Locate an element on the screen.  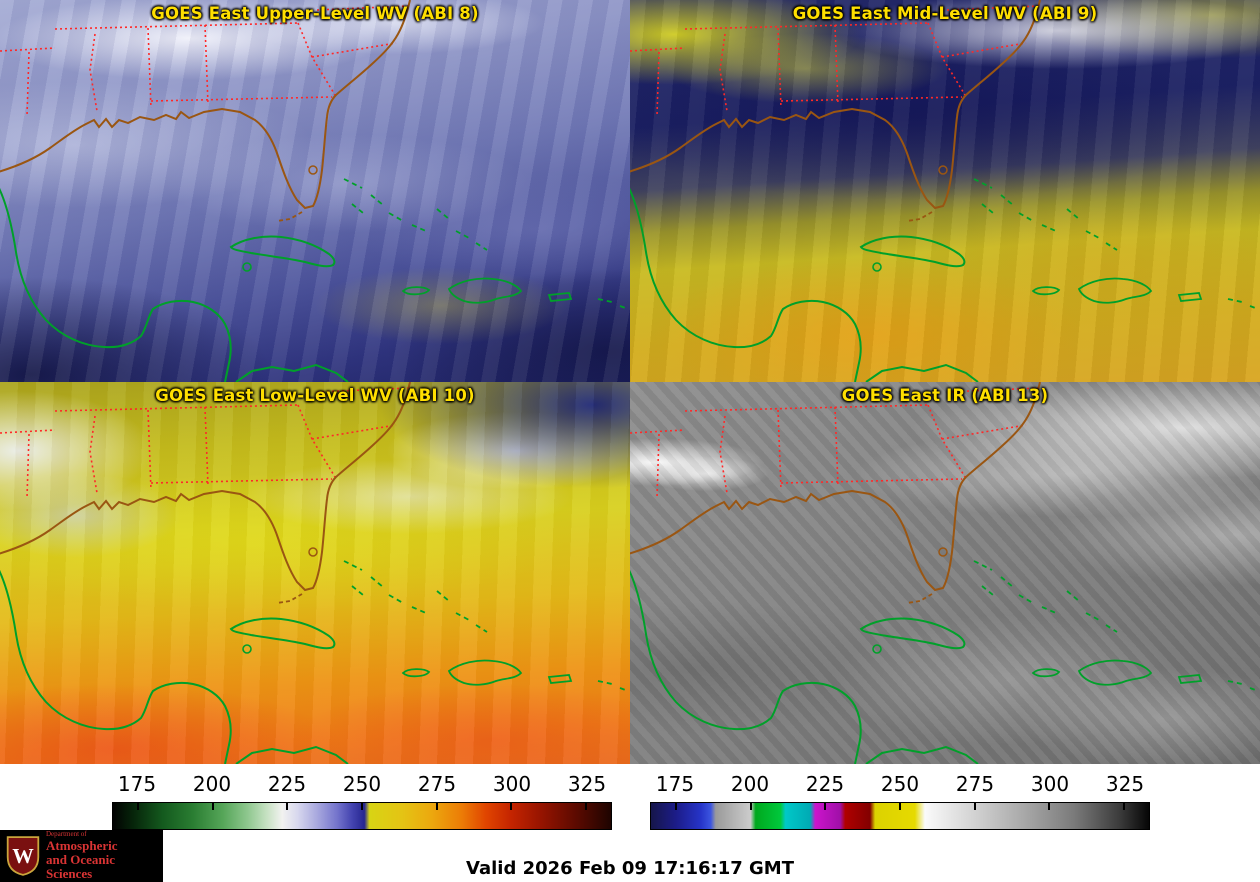
panel-title-abi10: GOES East Low-Level WV (ABI 10) is located at coordinates (315, 395).